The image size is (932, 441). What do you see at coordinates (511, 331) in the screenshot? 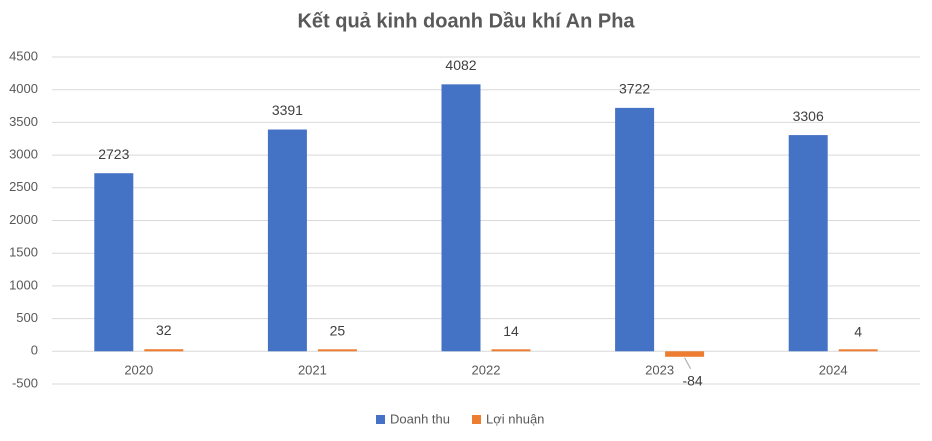
I see `data-label: 14` at bounding box center [511, 331].